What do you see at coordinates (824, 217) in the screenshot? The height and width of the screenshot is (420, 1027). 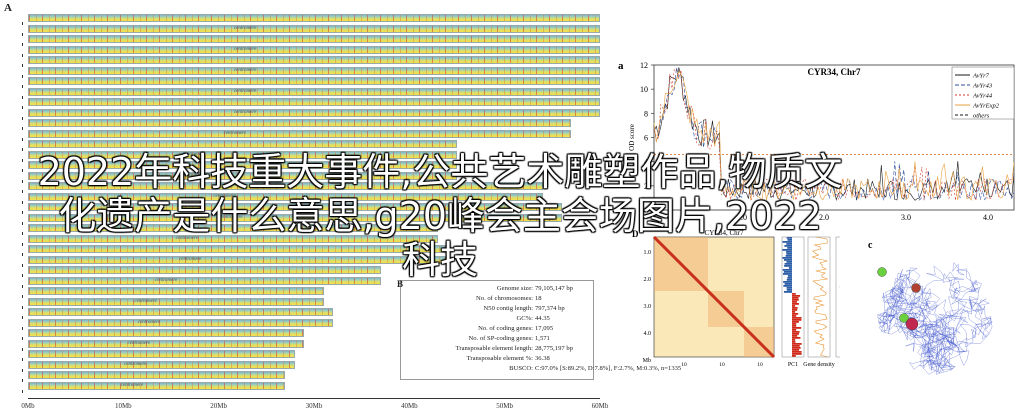 I see `od-x-tick-label: 2.0` at bounding box center [824, 217].